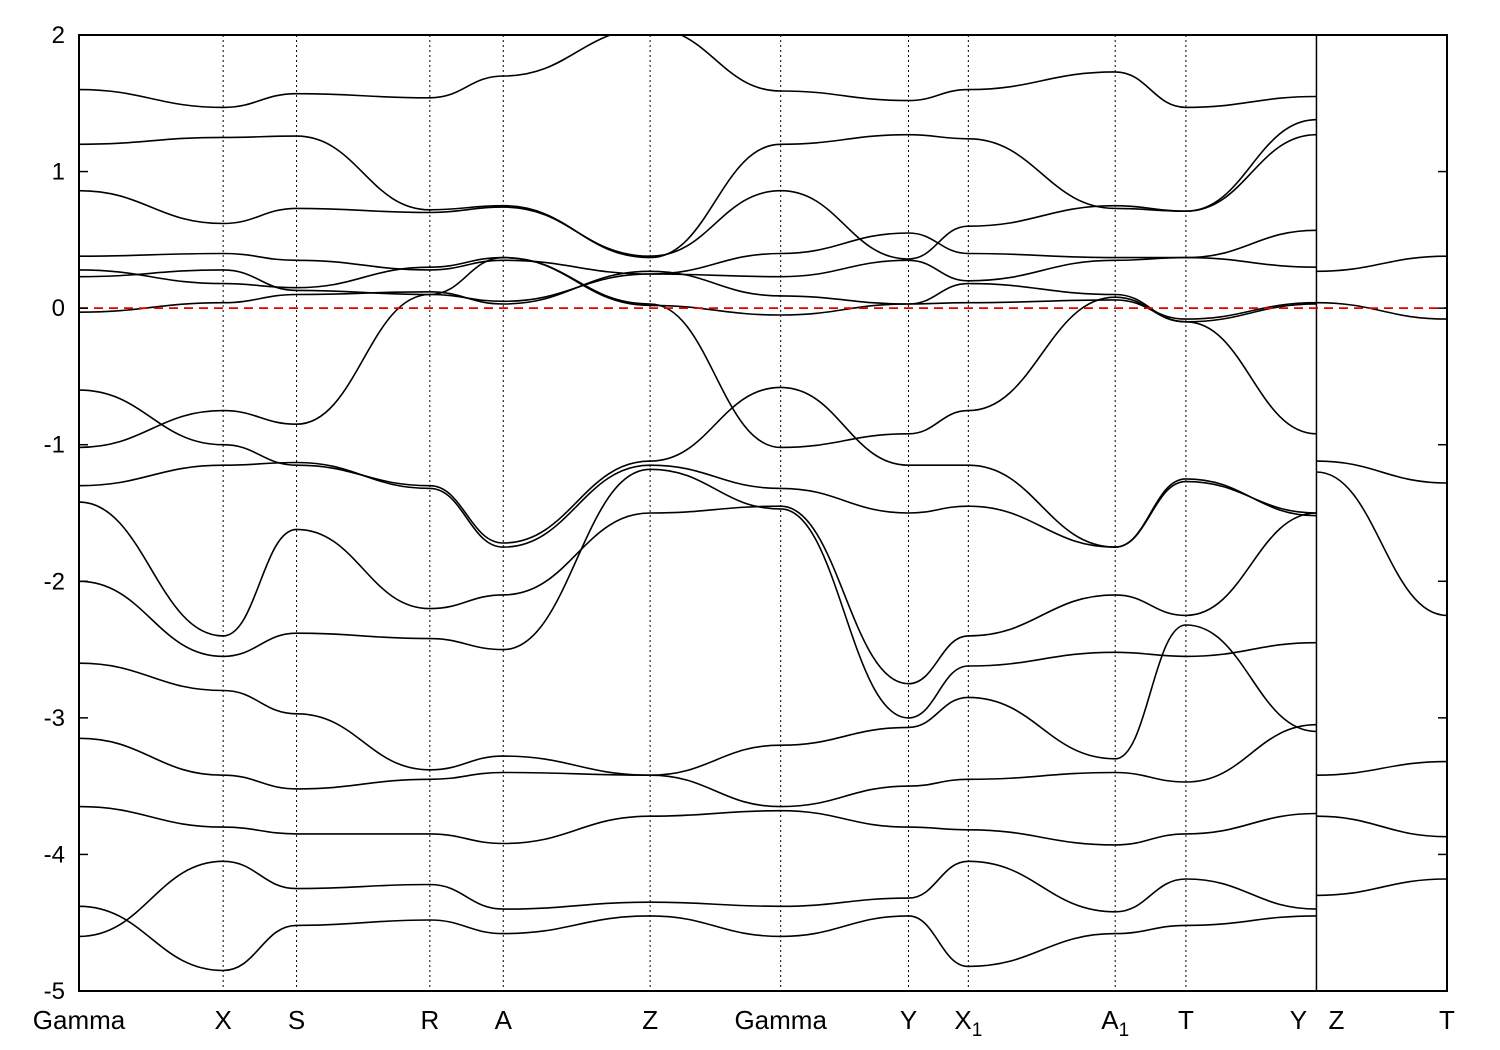  Describe the element at coordinates (58, 35) in the screenshot. I see `y-tick-label: 2` at that location.